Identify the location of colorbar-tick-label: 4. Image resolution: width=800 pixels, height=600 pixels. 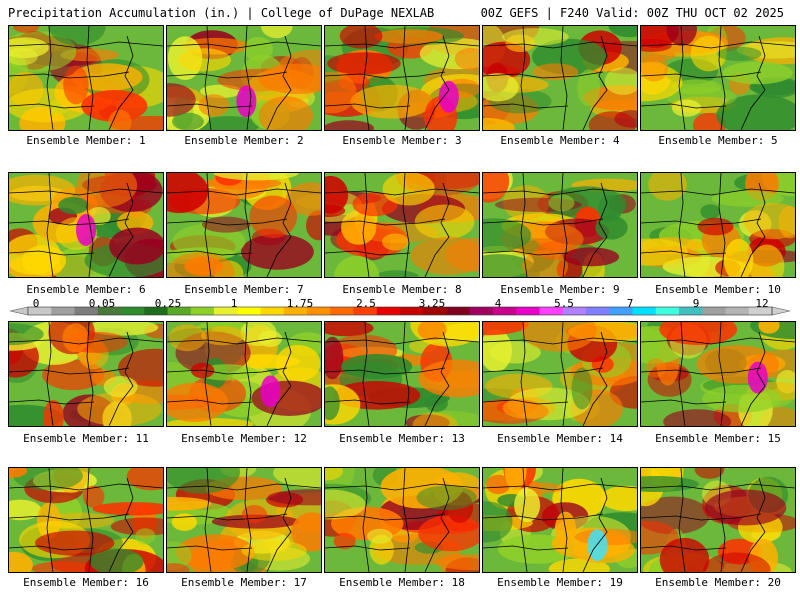
(498, 303).